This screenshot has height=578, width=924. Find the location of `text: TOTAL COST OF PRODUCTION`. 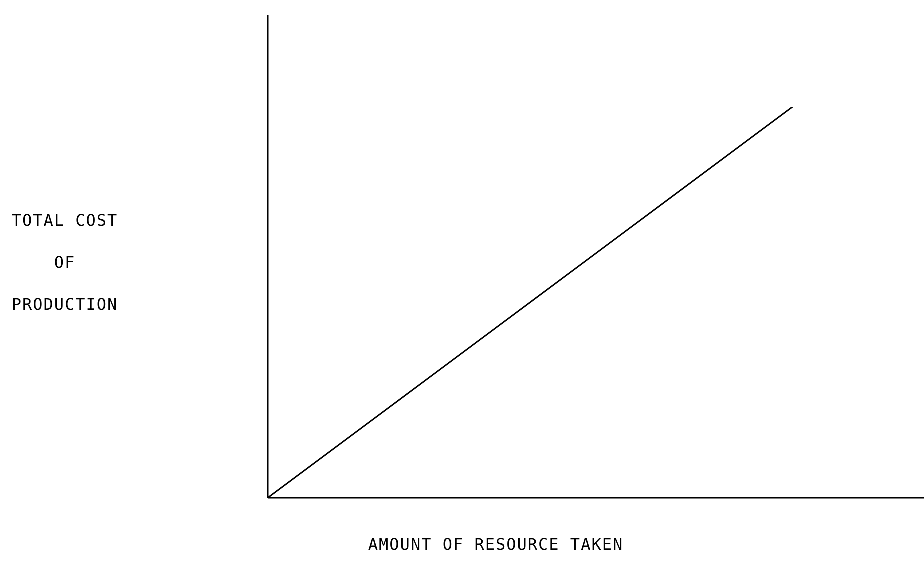

text: TOTAL COST OF PRODUCTION is located at coordinates (65, 262).